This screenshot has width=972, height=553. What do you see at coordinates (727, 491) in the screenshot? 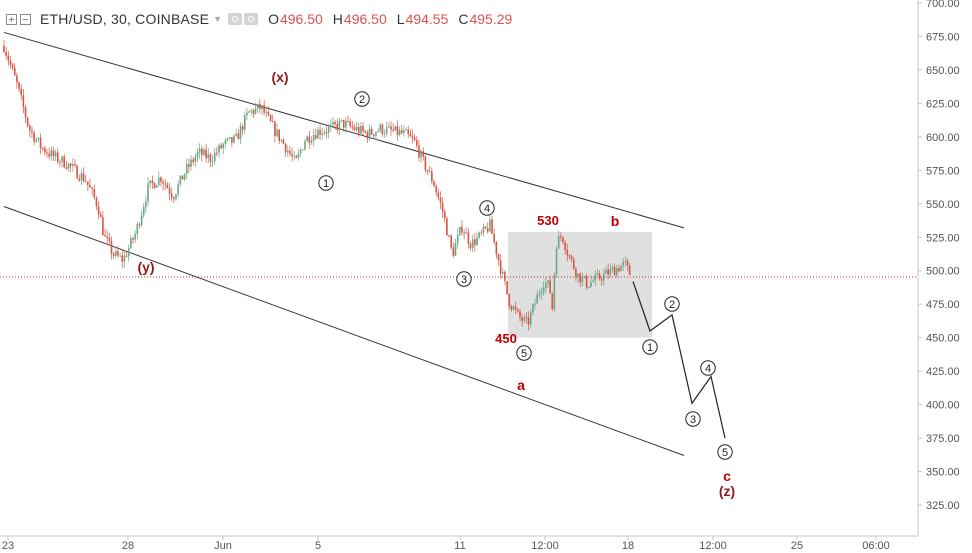
I see `wave-label: (z)` at bounding box center [727, 491].